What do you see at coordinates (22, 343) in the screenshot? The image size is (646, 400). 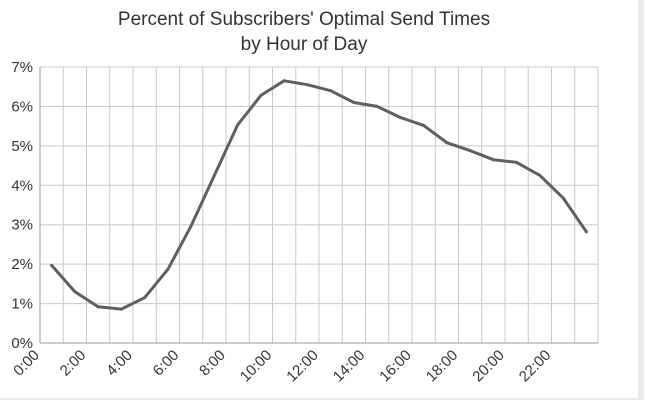 I see `y-tick-label: 0%` at bounding box center [22, 343].